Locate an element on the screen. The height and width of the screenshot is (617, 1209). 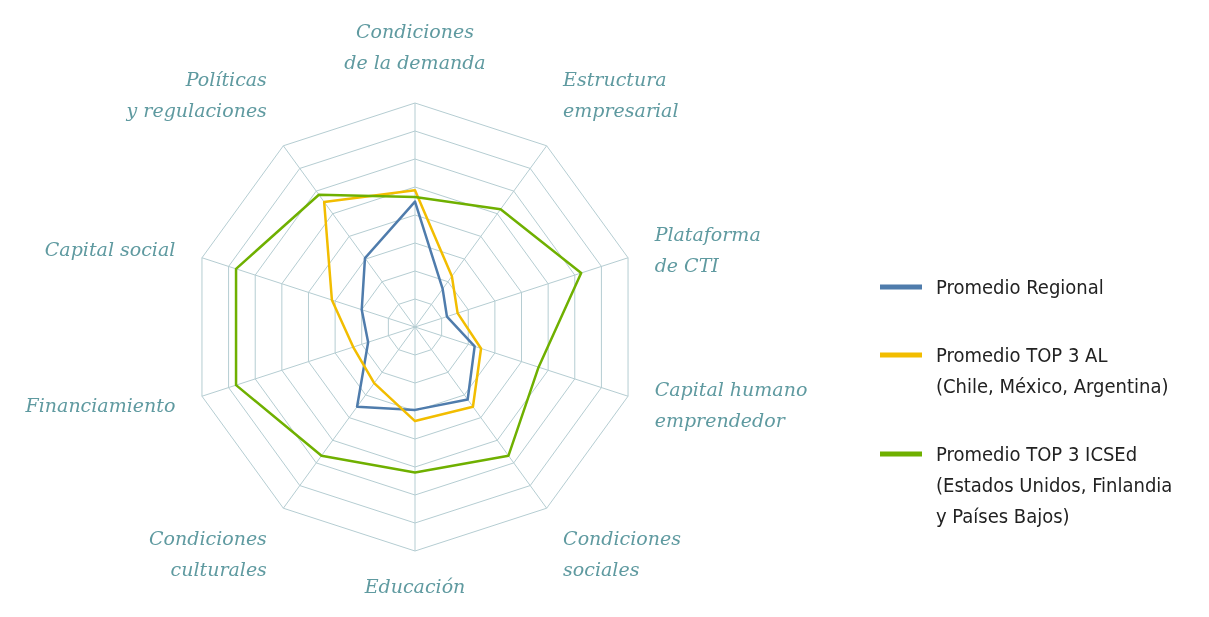
legend-label: Promedio TOP 3 ICSEd (Estados Unidos, Finlandia y Países Bajos) is located at coordinates (1054, 485).